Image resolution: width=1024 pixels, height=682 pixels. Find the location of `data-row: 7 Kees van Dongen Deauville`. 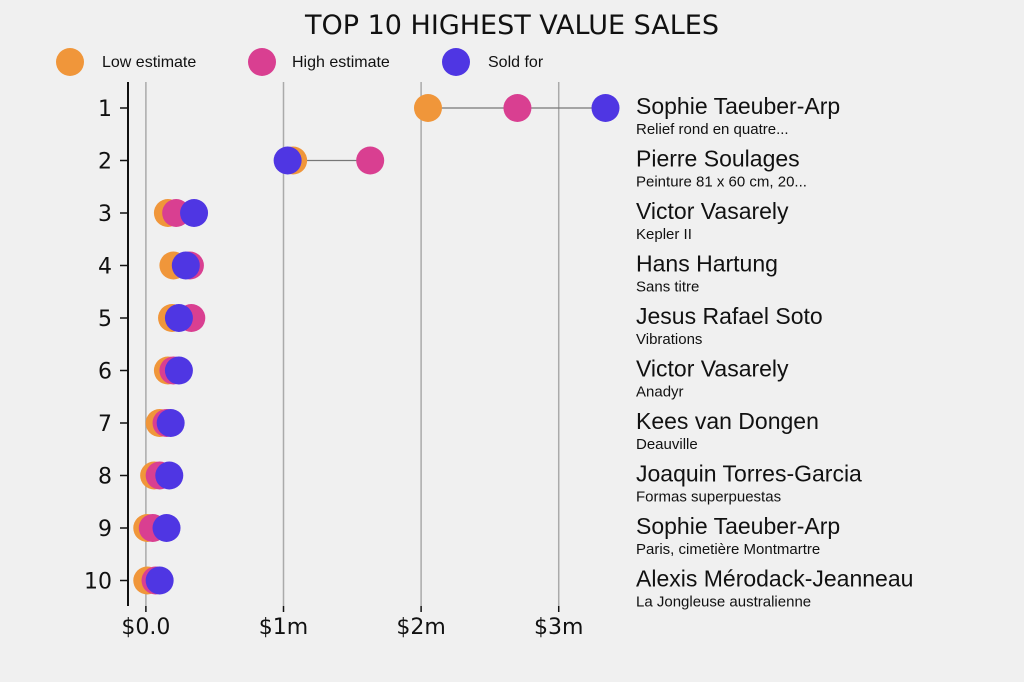

data-row: 7 Kees van Dongen Deauville is located at coordinates (458, 430).